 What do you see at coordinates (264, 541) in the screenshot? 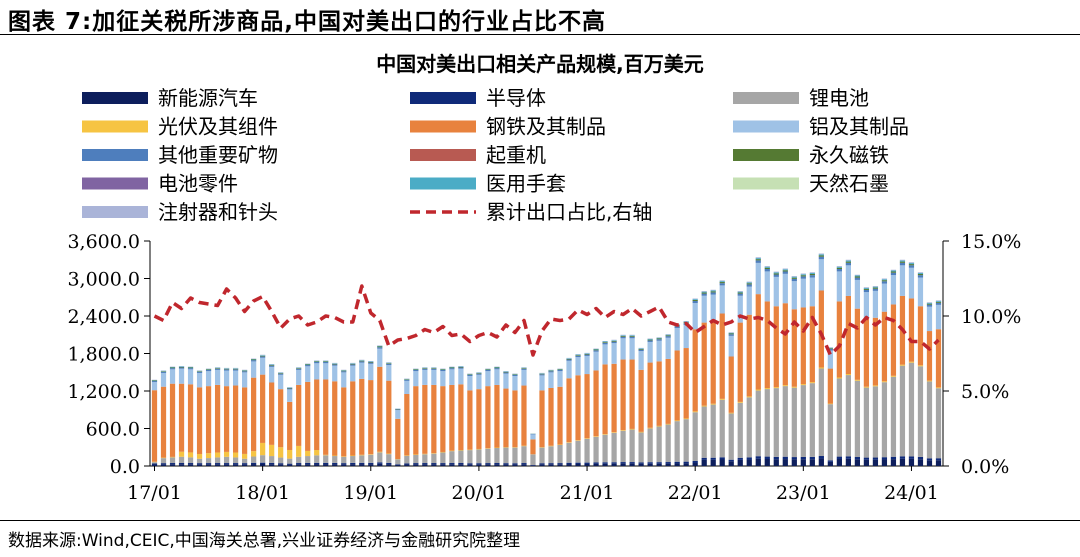
I see `source-note: 数据来源:Wind,CEIC,中国海关总署,兴业证券经济与金融研究院整理` at bounding box center [264, 541].